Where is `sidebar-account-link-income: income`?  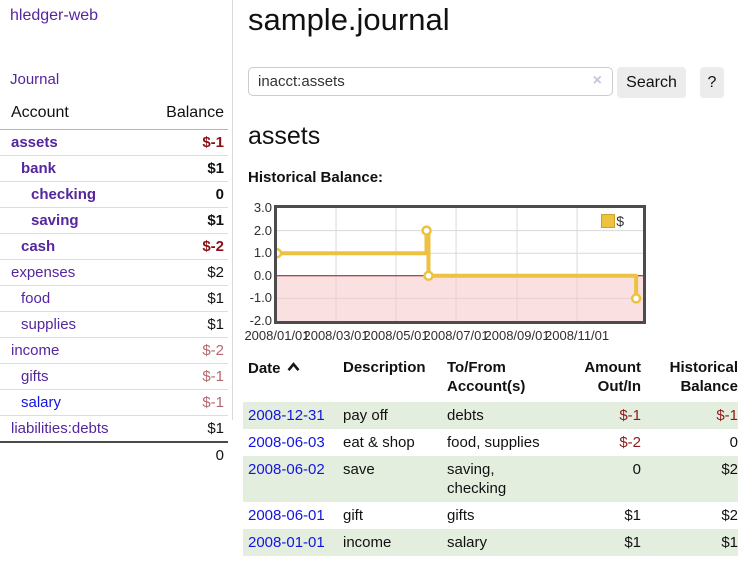
sidebar-account-link-income: income is located at coordinates (35, 350).